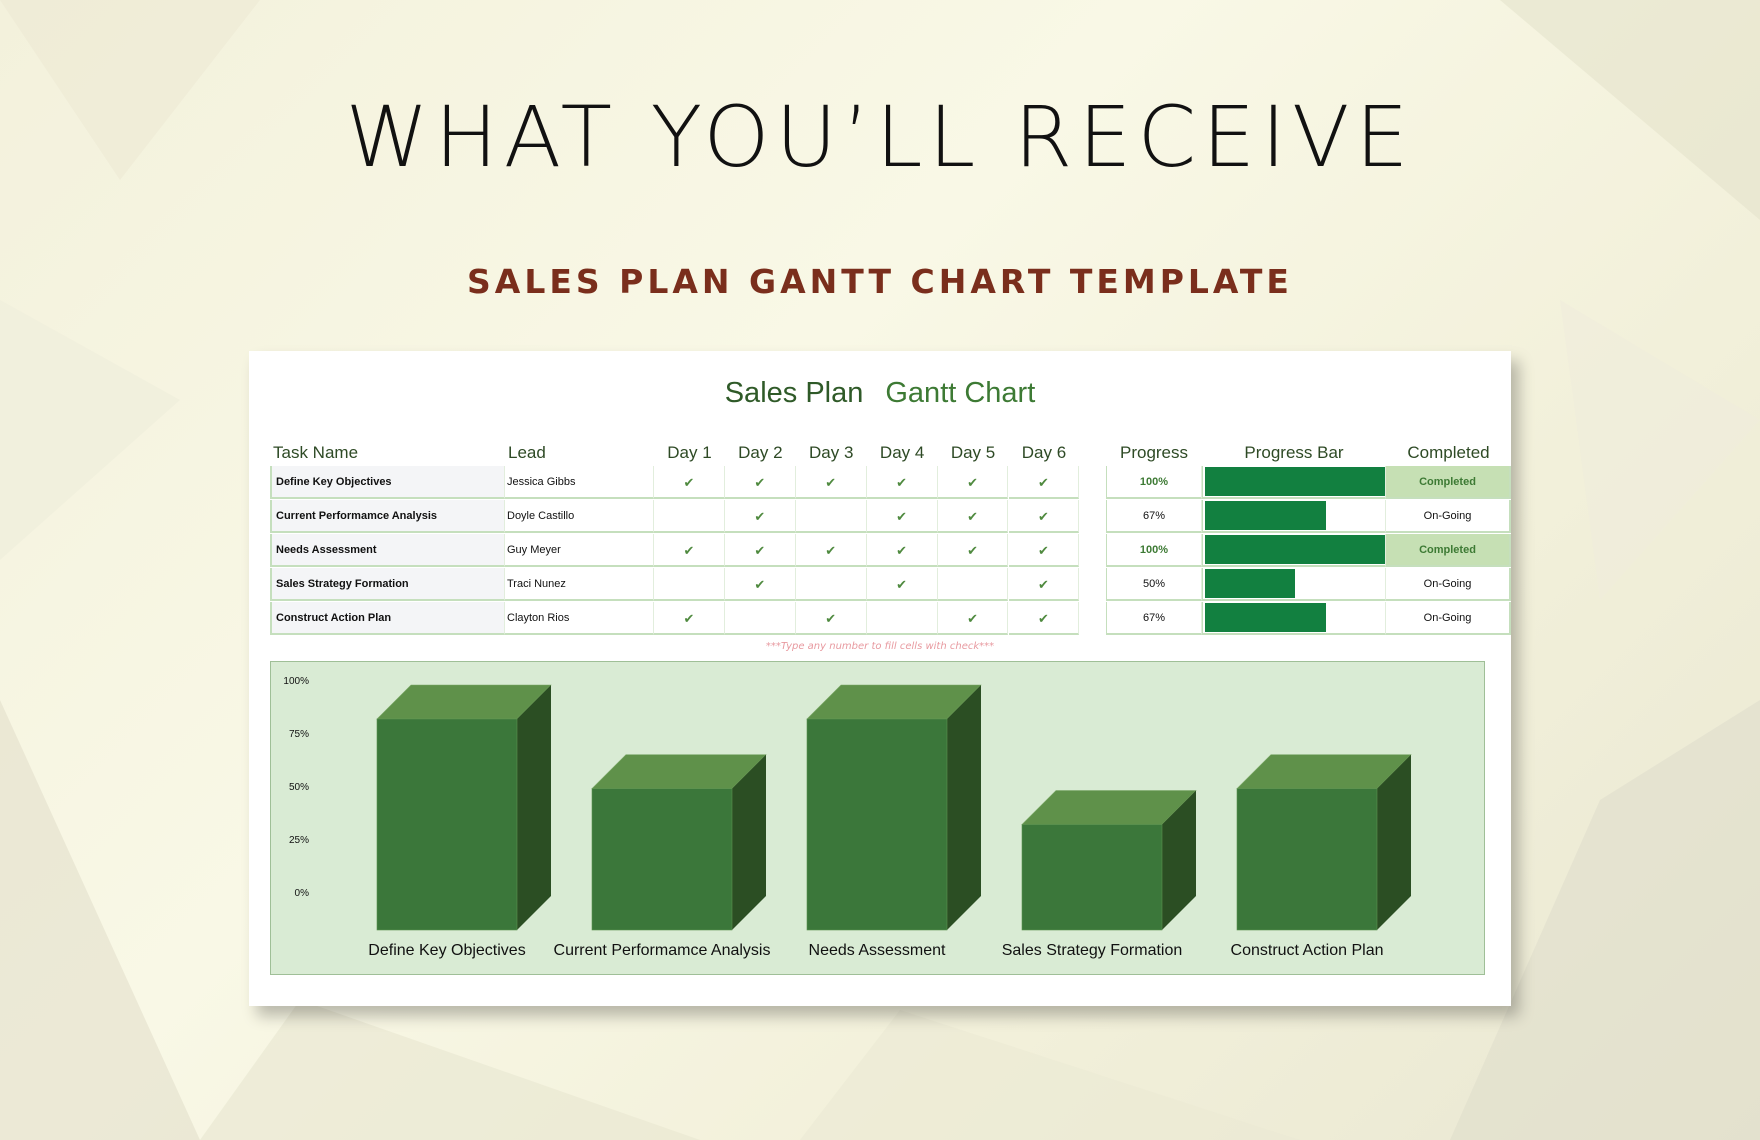 This screenshot has width=1760, height=1140. Describe the element at coordinates (973, 452) in the screenshot. I see `column-header-day-5: Day 5` at that location.